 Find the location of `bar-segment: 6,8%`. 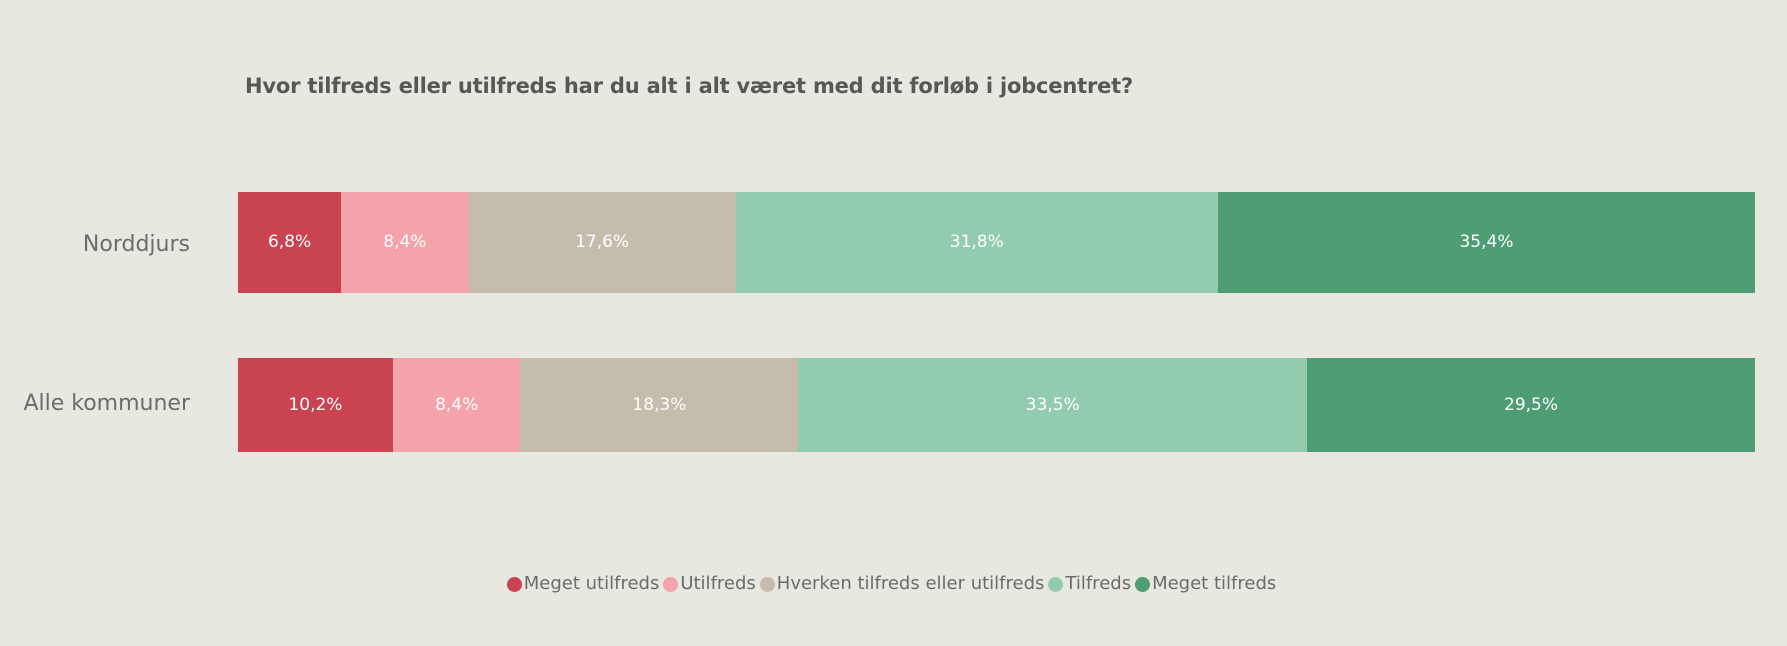

bar-segment: 6,8% is located at coordinates (290, 242).